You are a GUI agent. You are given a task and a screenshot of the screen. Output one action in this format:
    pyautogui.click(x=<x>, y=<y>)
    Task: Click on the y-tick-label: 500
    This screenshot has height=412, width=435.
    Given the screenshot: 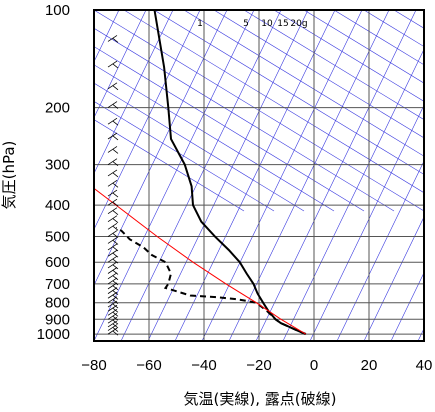 What is the action you would take?
    pyautogui.click(x=57, y=237)
    